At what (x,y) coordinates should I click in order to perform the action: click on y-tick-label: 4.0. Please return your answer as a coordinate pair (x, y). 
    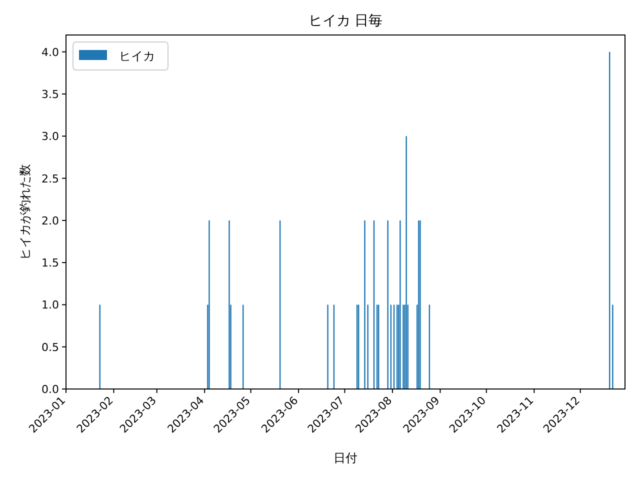
    Looking at the image, I should click on (50, 52).